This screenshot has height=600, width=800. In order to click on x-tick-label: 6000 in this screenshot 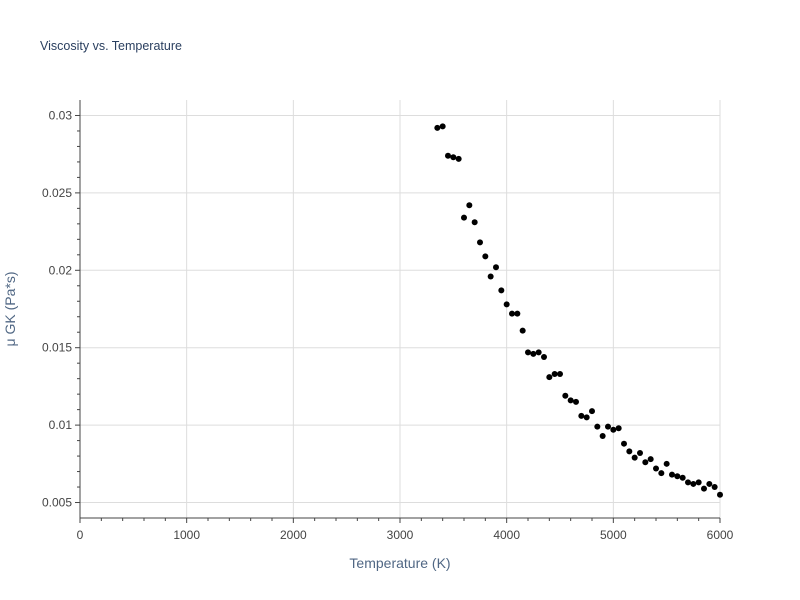, I will do `click(720, 535)`.